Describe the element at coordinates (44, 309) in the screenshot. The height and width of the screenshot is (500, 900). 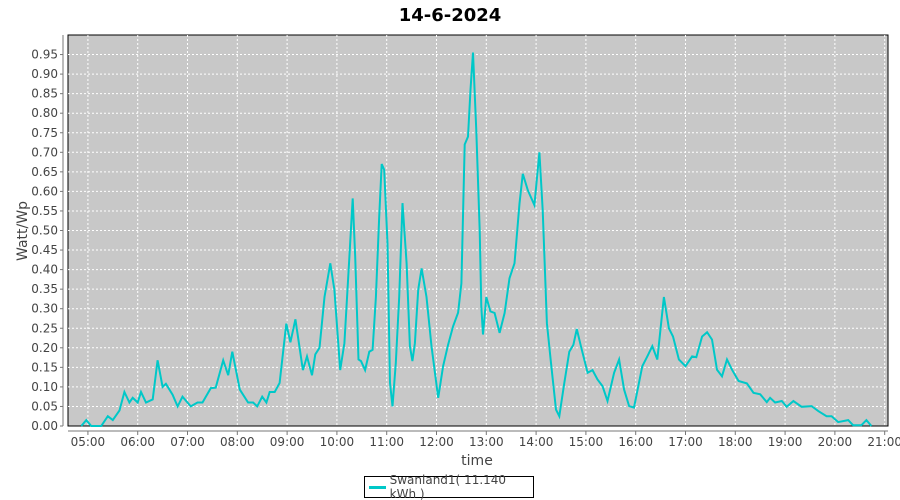
I see `y-tick-label: 0.30` at that location.